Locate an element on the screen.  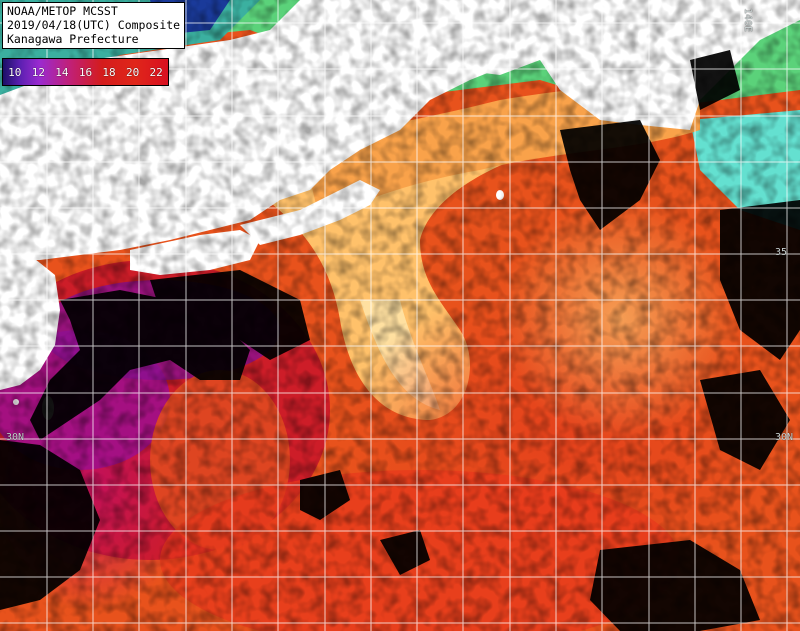
longitude-label-140e: 140E is located at coordinates (747, 20).